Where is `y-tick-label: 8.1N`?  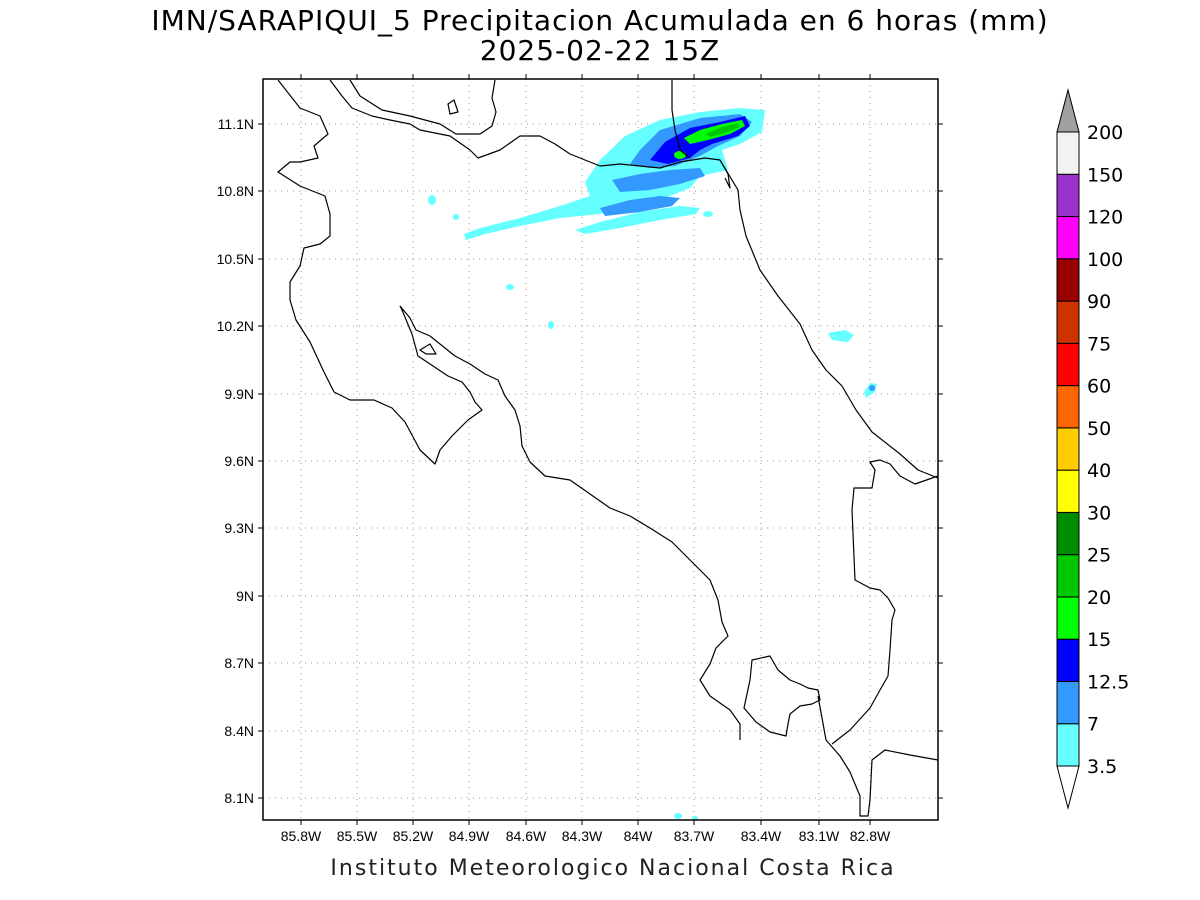
y-tick-label: 8.1N is located at coordinates (239, 798).